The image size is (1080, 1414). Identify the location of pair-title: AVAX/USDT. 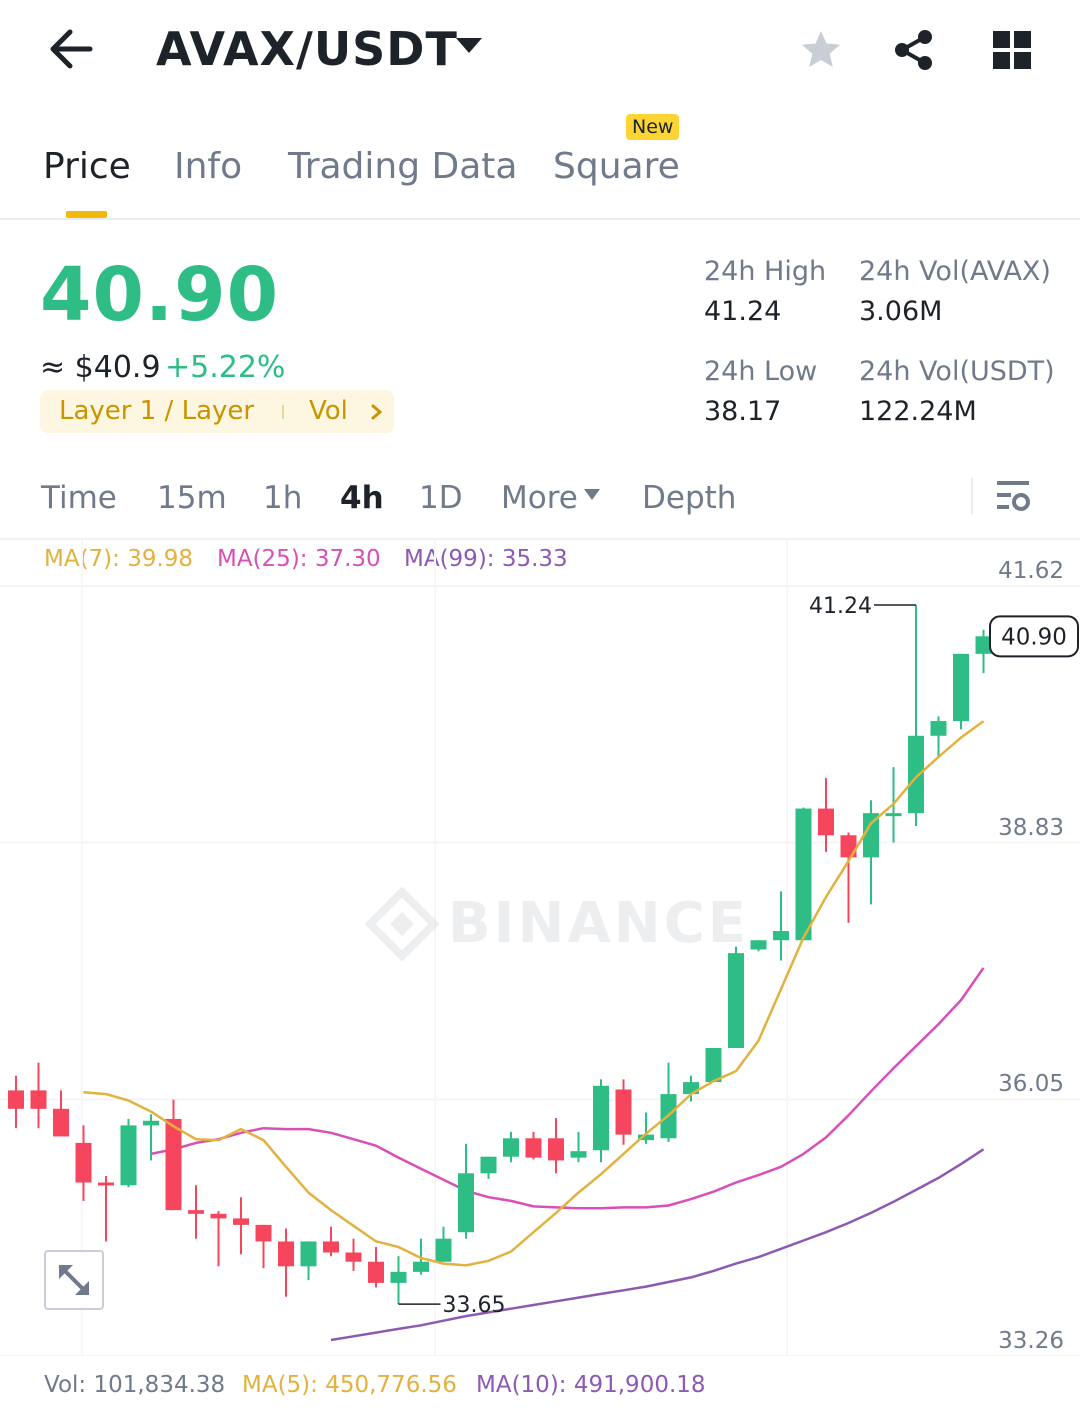
(307, 49).